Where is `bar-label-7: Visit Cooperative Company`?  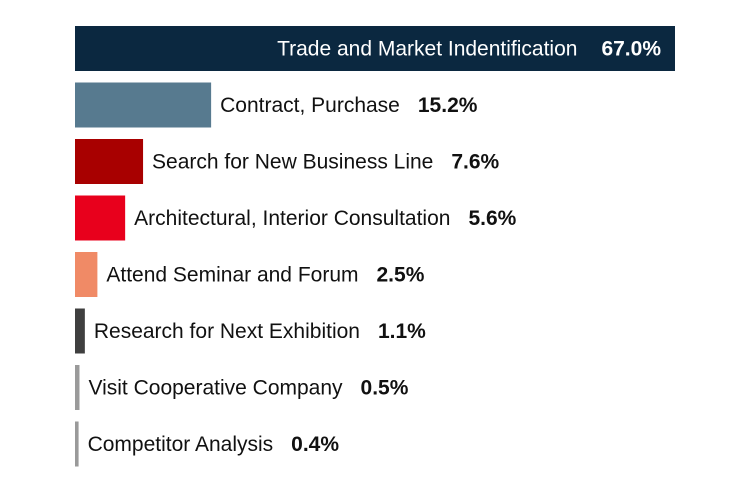 bar-label-7: Visit Cooperative Company is located at coordinates (215, 388).